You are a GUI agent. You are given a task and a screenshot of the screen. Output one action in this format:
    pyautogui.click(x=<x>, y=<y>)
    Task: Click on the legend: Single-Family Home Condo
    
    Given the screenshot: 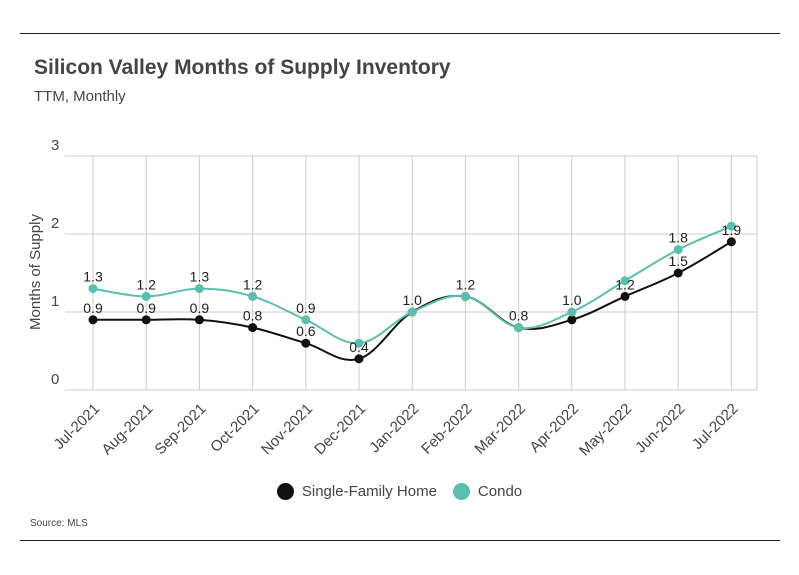 What is the action you would take?
    pyautogui.click(x=399, y=491)
    